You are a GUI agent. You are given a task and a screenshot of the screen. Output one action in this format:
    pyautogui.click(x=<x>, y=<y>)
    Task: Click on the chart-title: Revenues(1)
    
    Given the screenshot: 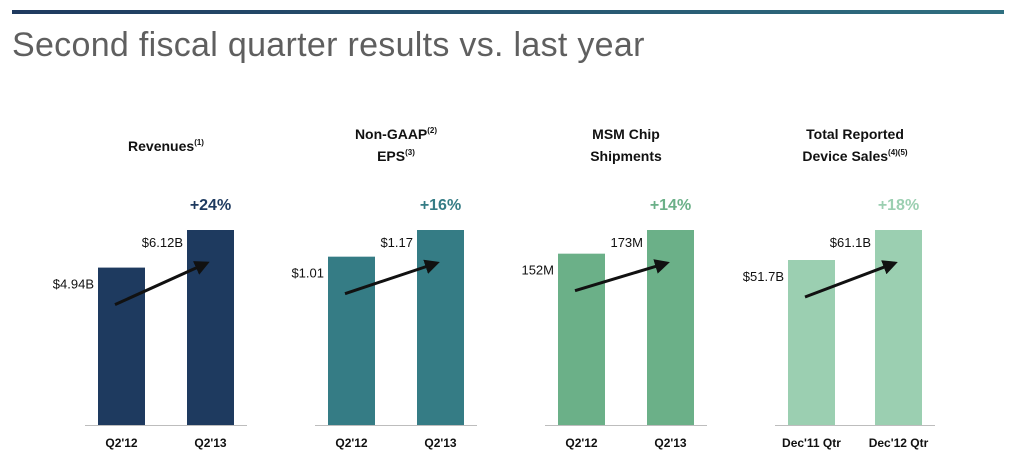 What is the action you would take?
    pyautogui.click(x=166, y=146)
    